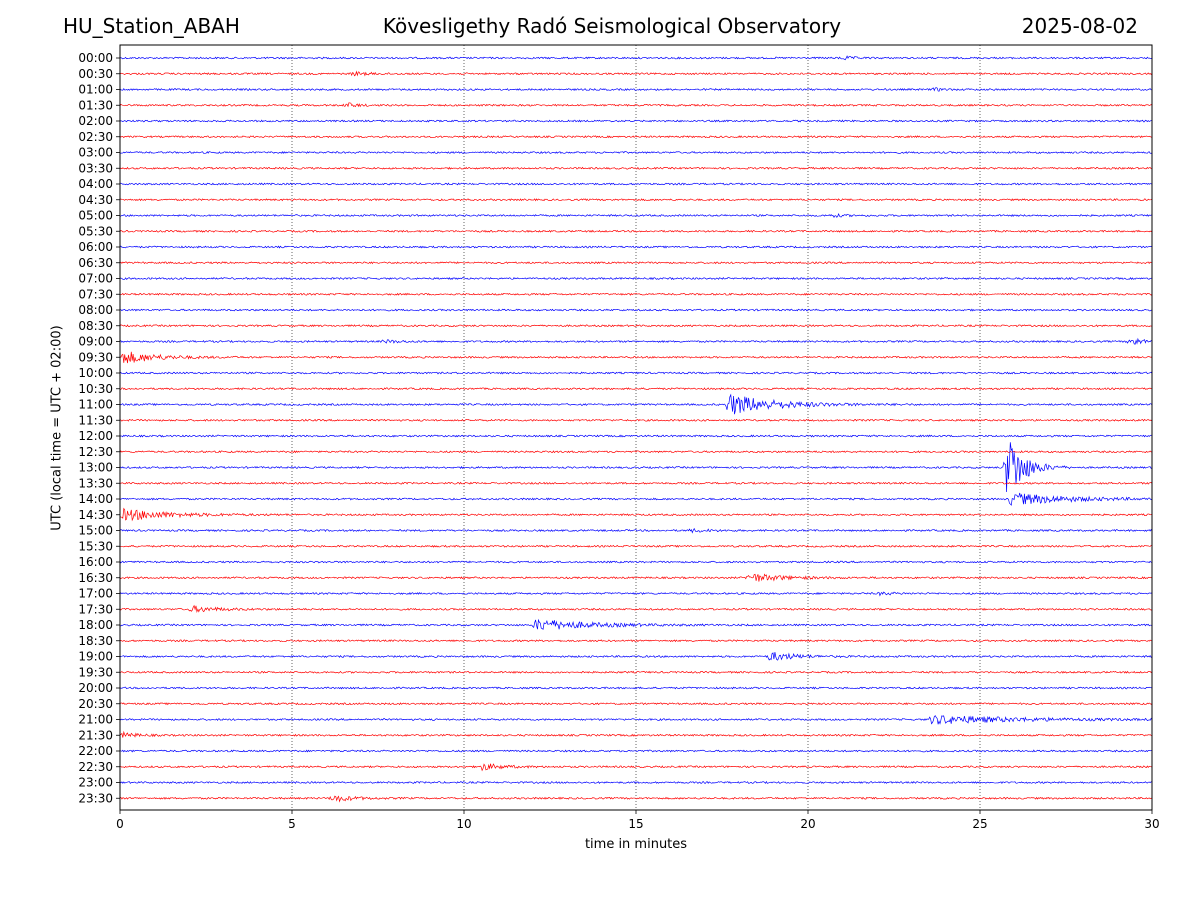  What do you see at coordinates (95, 751) in the screenshot?
I see `y-tick-label: 22:00` at bounding box center [95, 751].